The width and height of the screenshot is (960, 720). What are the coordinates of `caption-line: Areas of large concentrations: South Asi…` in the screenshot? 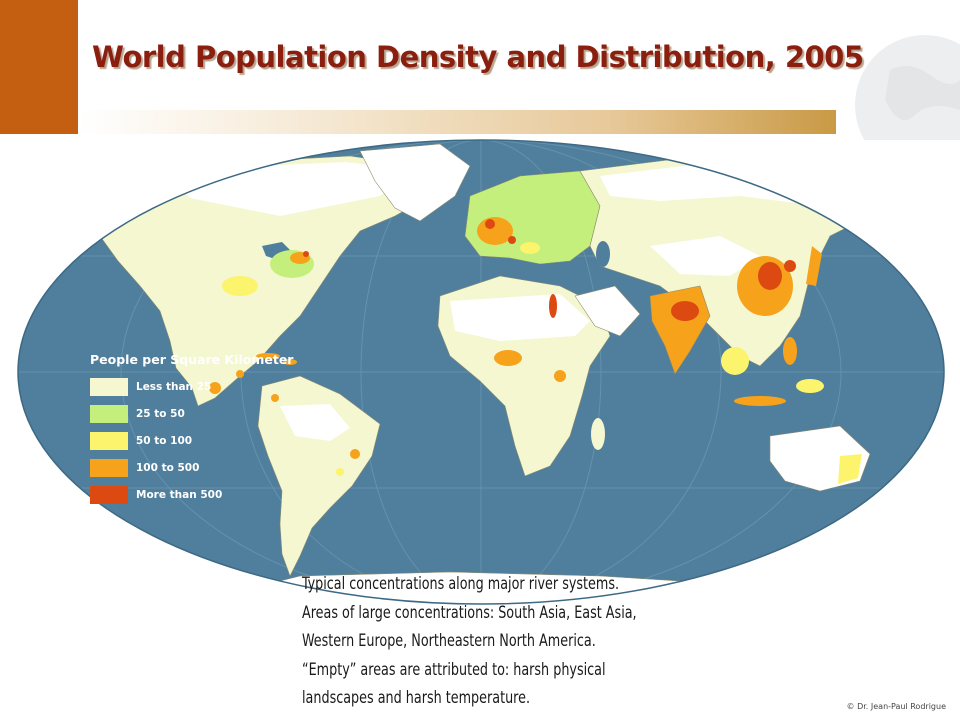 It's located at (469, 612).